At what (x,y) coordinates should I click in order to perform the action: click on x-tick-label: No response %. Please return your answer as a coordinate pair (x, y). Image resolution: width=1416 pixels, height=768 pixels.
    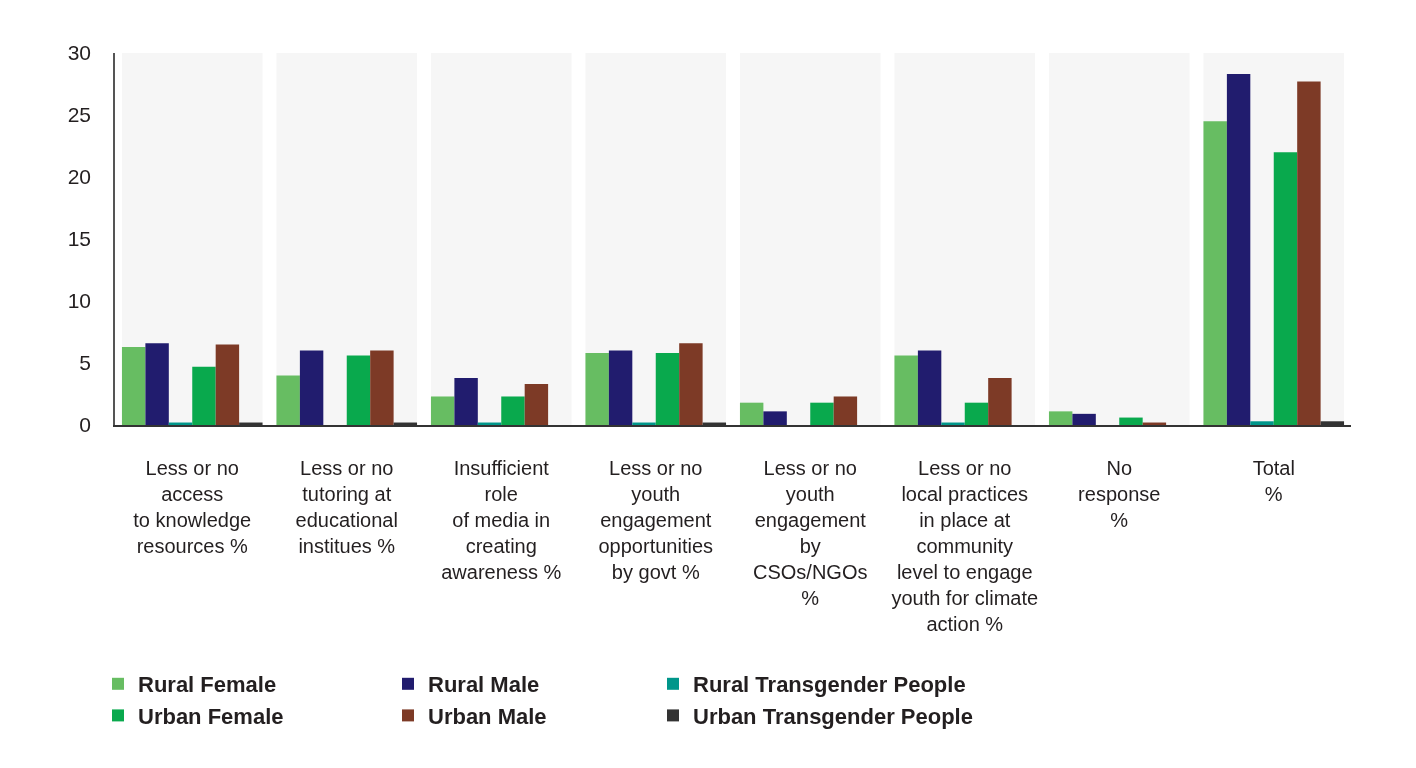
    Looking at the image, I should click on (1119, 494).